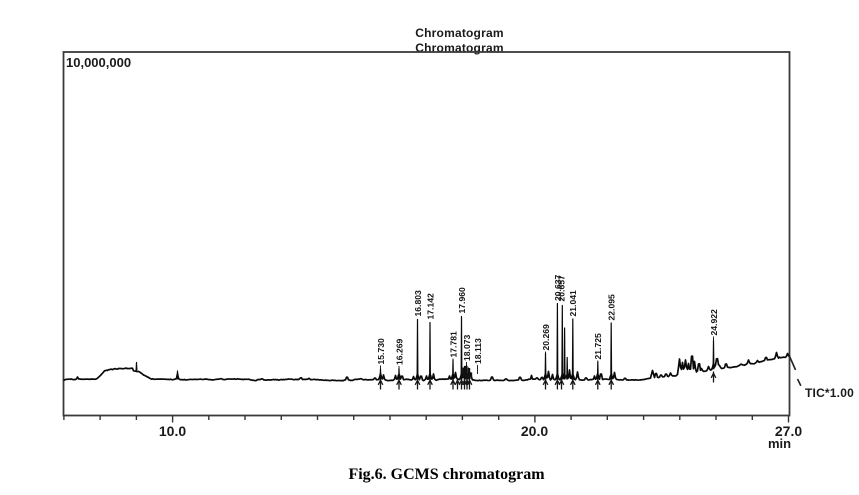 The height and width of the screenshot is (495, 859). I want to click on svg-text: 21.041, so click(573, 303).